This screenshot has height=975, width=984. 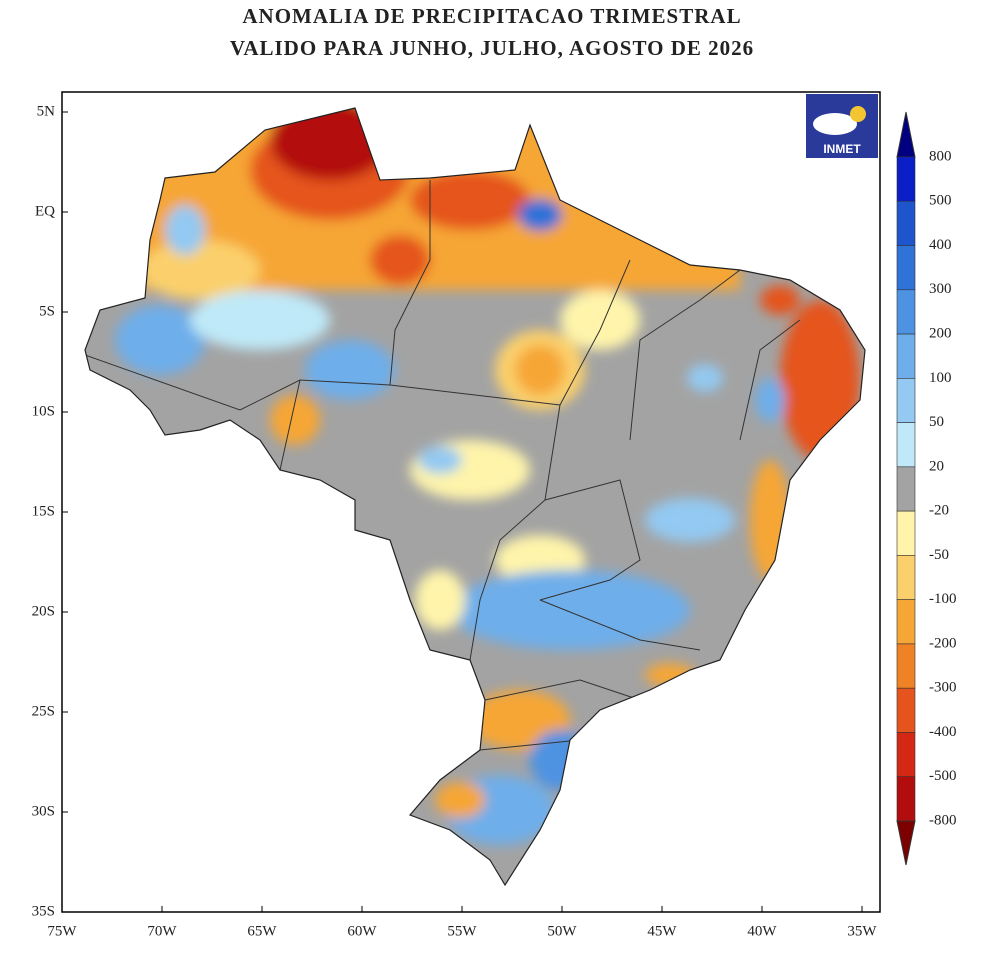 I want to click on lat-label: 25S, so click(x=43, y=711).